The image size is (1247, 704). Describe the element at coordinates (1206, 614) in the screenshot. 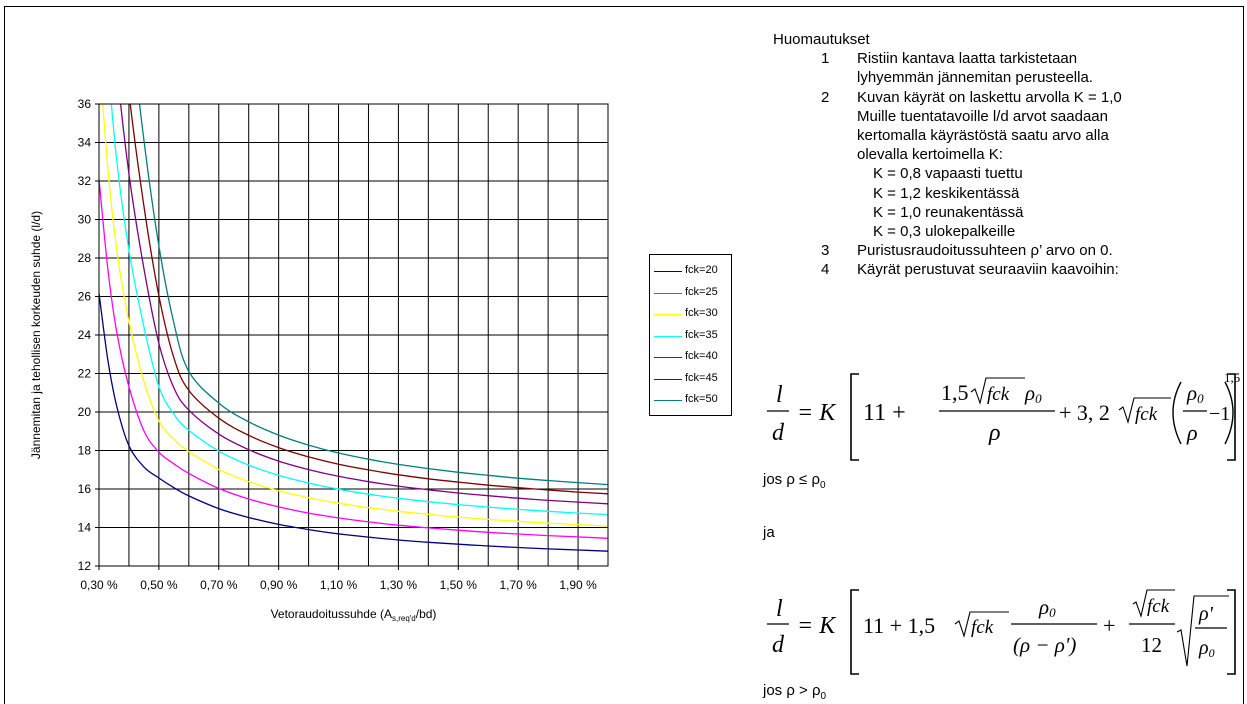

I see `f2-rhop: ρ'` at that location.